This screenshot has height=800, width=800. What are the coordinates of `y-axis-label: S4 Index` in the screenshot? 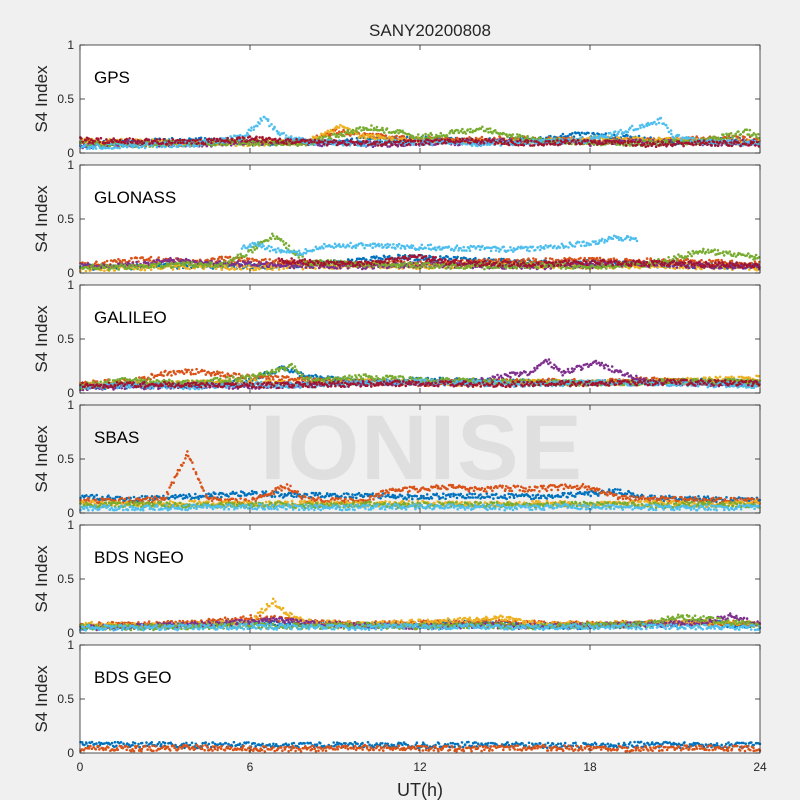 It's located at (41, 99).